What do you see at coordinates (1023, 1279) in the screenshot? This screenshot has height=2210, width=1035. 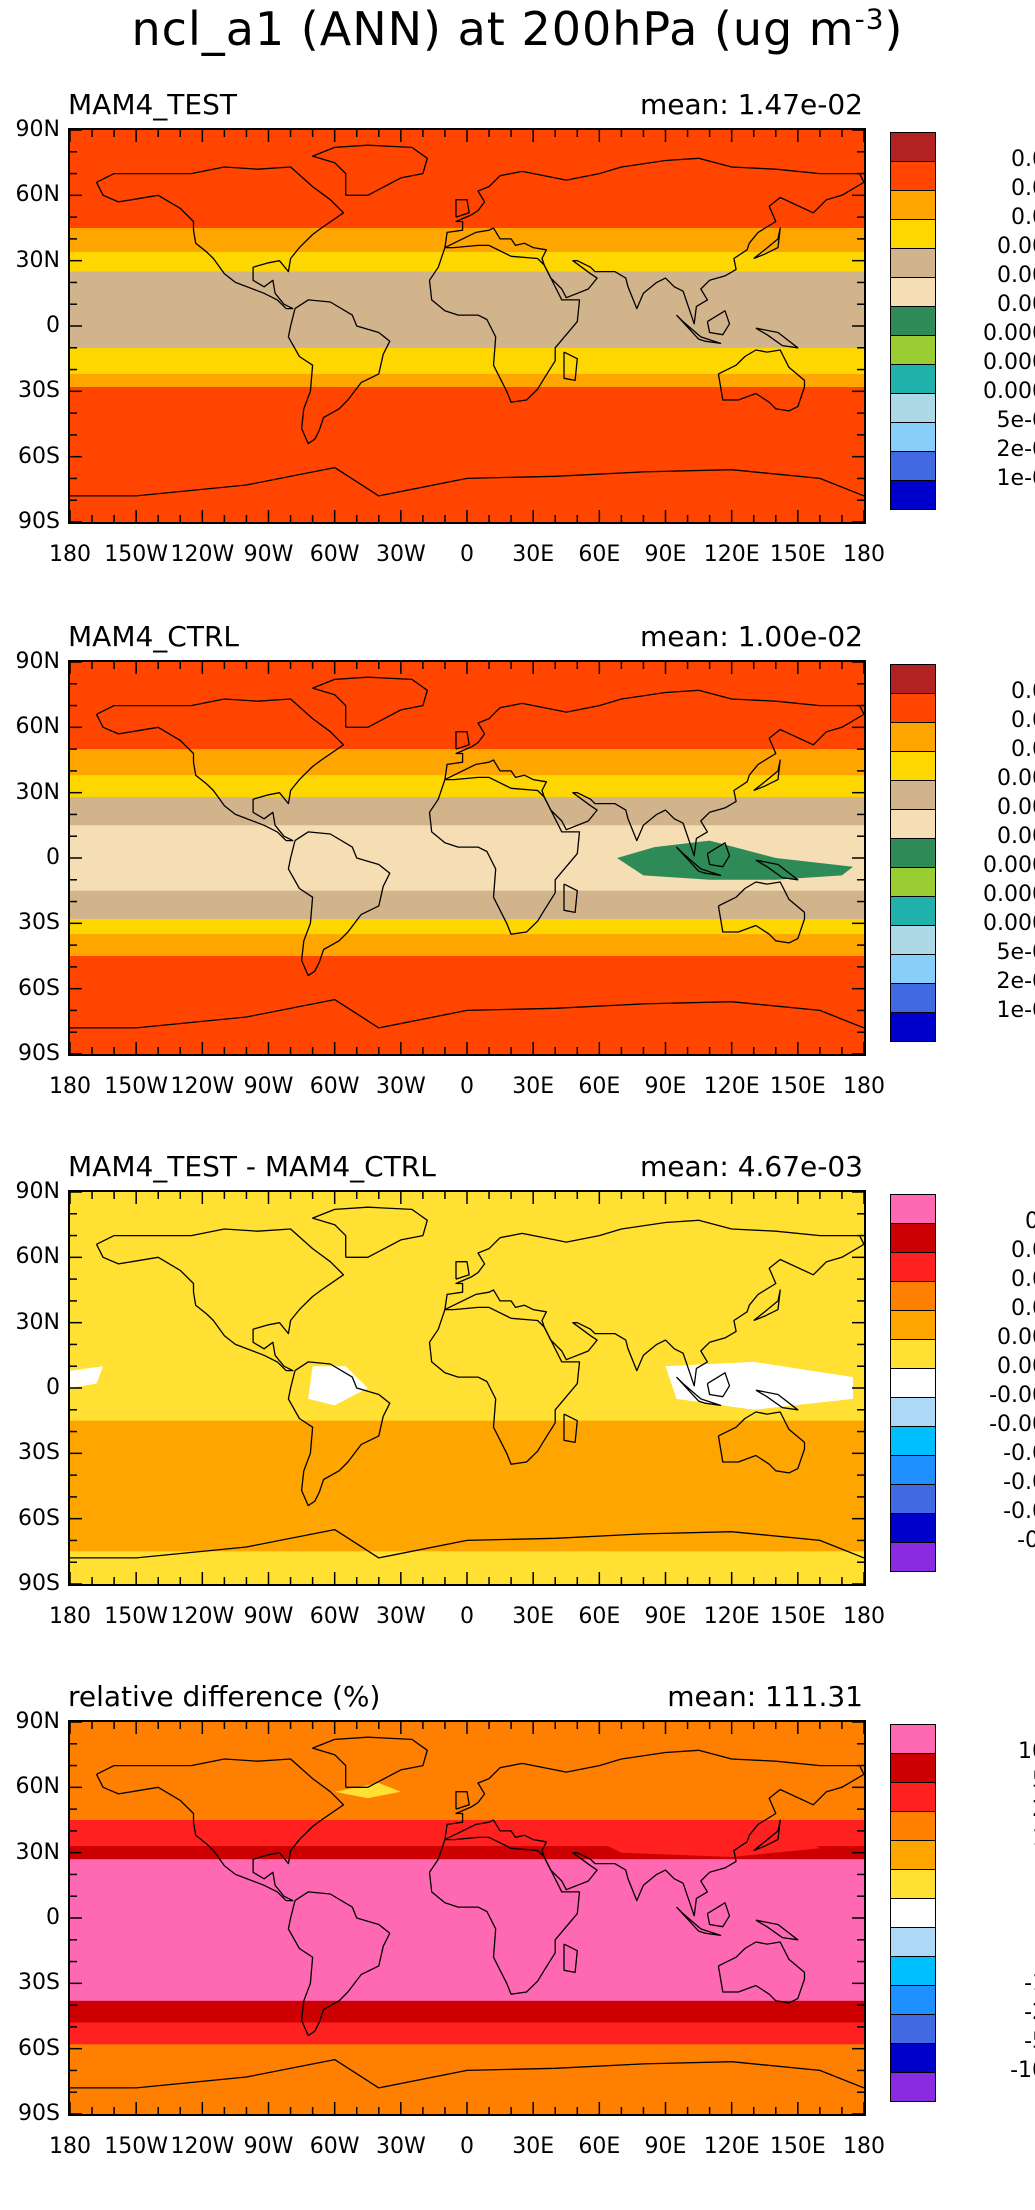 I see `colorbar-label: 0.02` at bounding box center [1023, 1279].